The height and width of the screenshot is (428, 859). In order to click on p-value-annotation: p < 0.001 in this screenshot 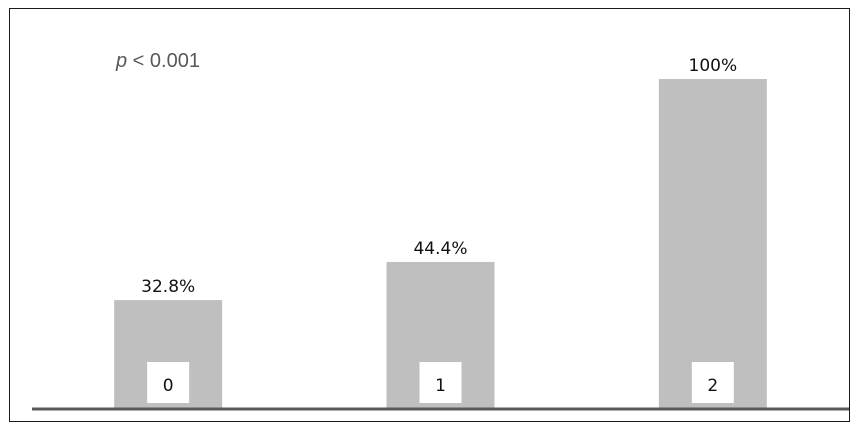, I will do `click(157, 61)`.